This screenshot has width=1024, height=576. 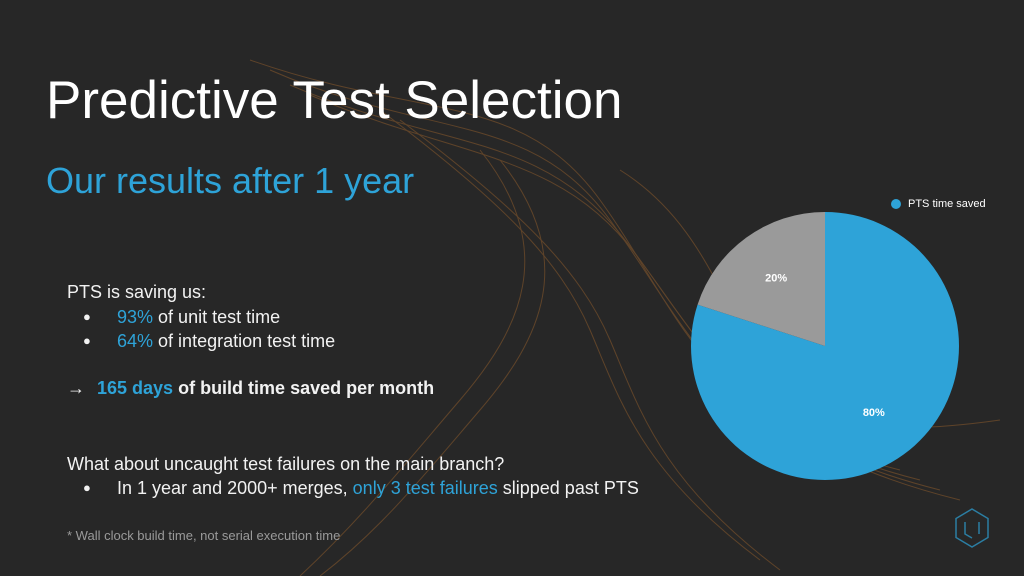 What do you see at coordinates (230, 180) in the screenshot?
I see `slide-subtitle: Our results after 1 year` at bounding box center [230, 180].